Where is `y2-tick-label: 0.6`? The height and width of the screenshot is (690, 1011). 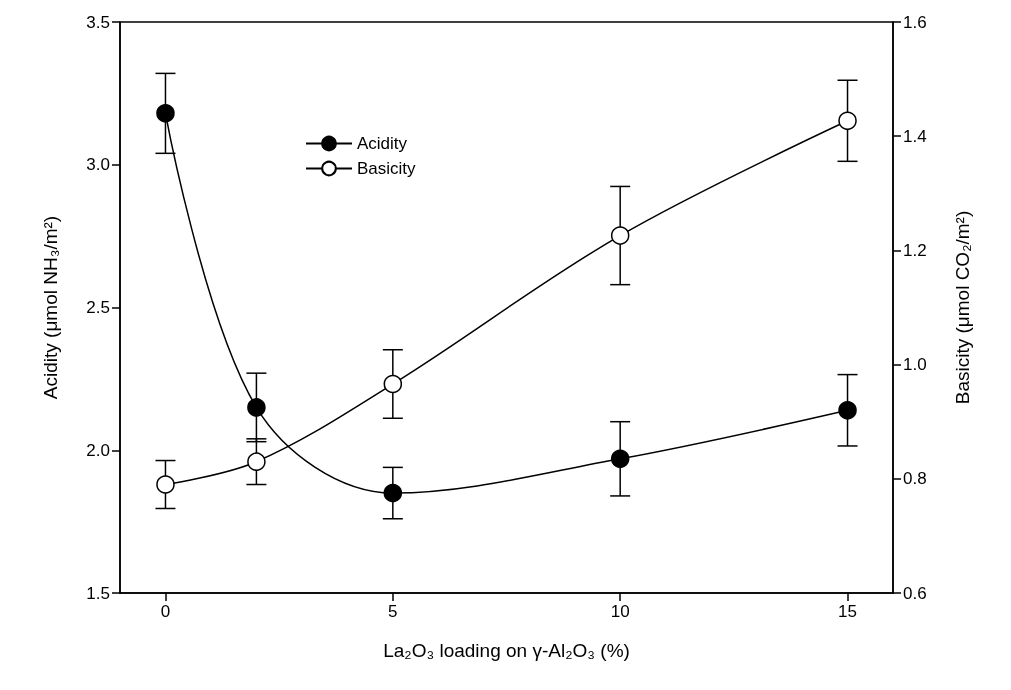
y2-tick-label: 0.6 is located at coordinates (915, 593).